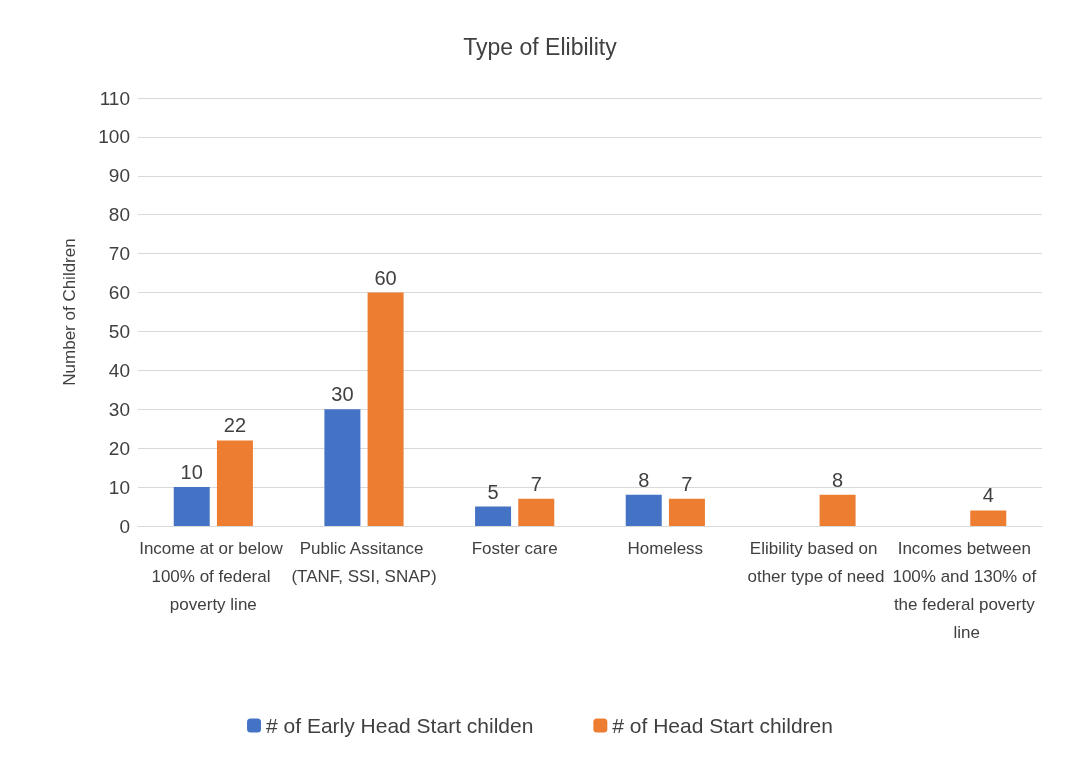  What do you see at coordinates (364, 562) in the screenshot?
I see `x-tick-label: Public Assitance (TANF, SSI, SNAP)` at bounding box center [364, 562].